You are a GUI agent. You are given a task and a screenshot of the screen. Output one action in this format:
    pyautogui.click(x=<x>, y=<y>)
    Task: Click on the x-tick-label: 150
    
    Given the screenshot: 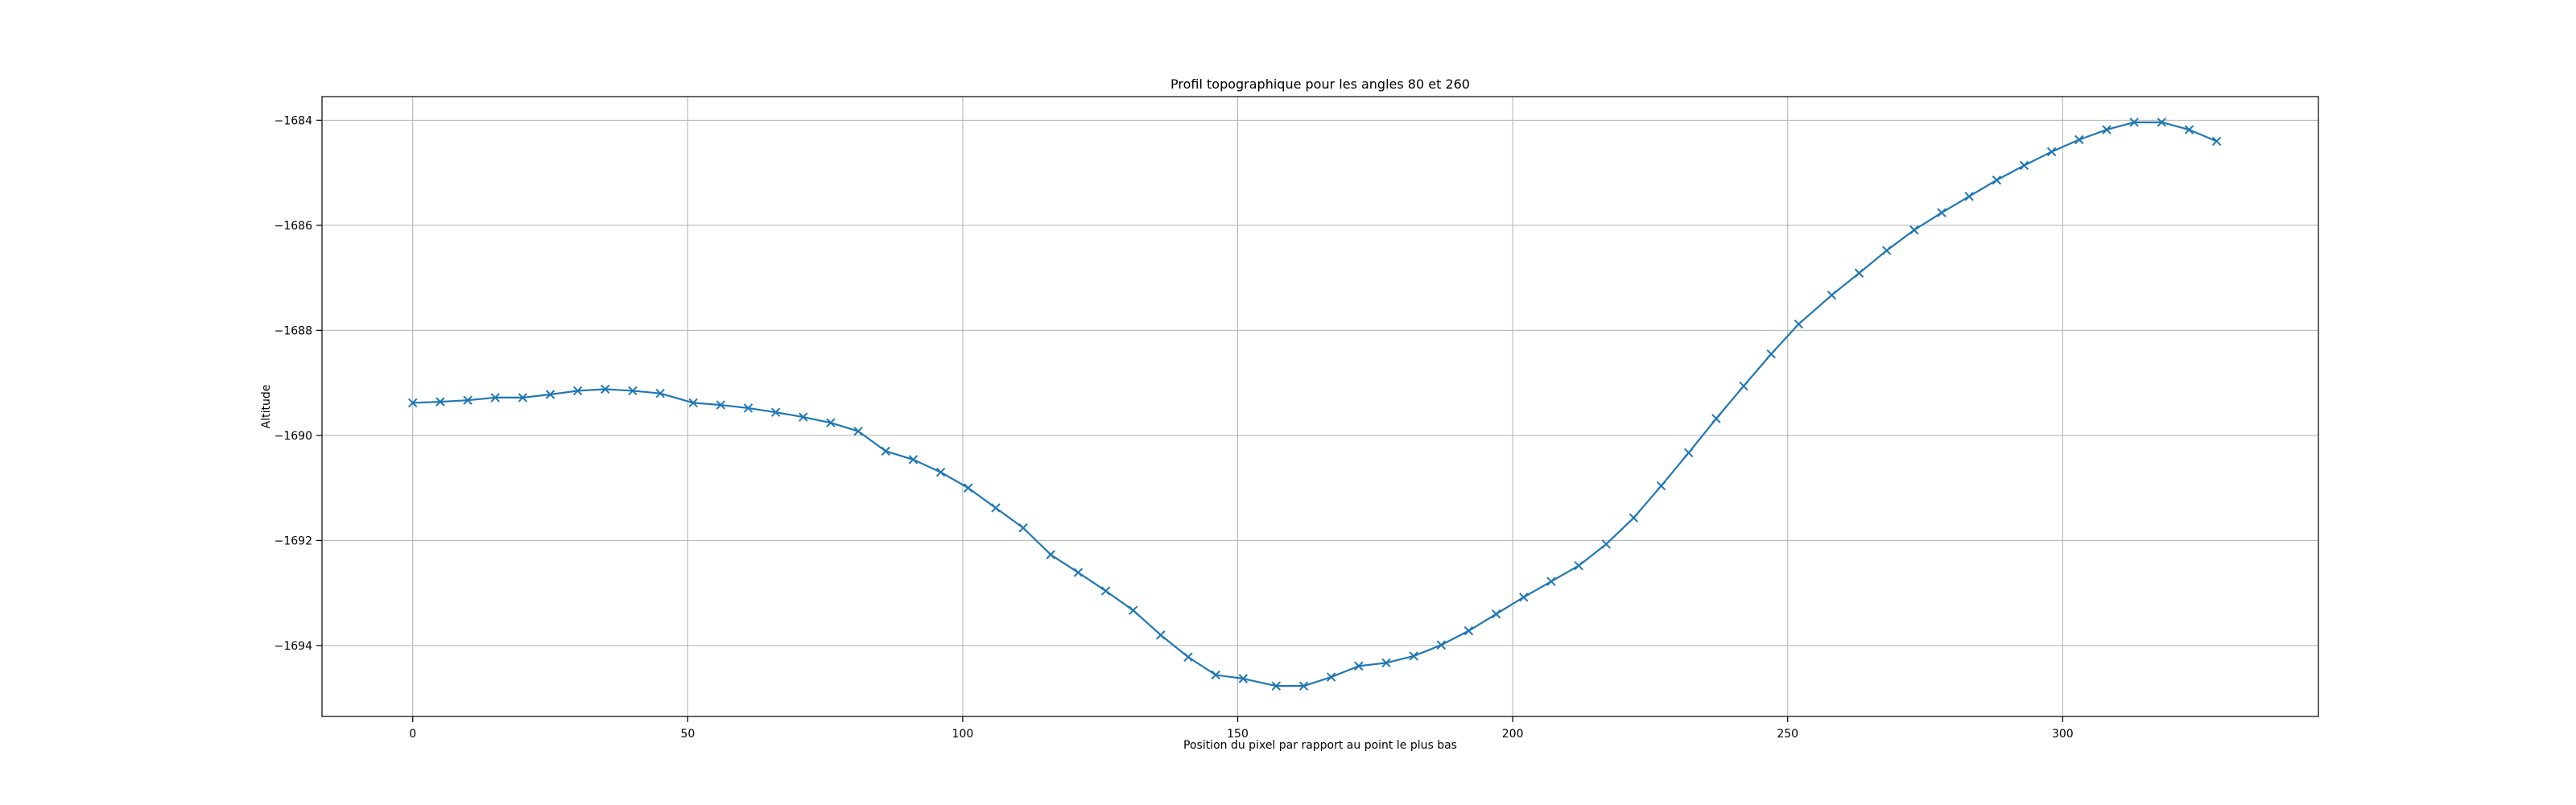 What is the action you would take?
    pyautogui.click(x=1238, y=734)
    